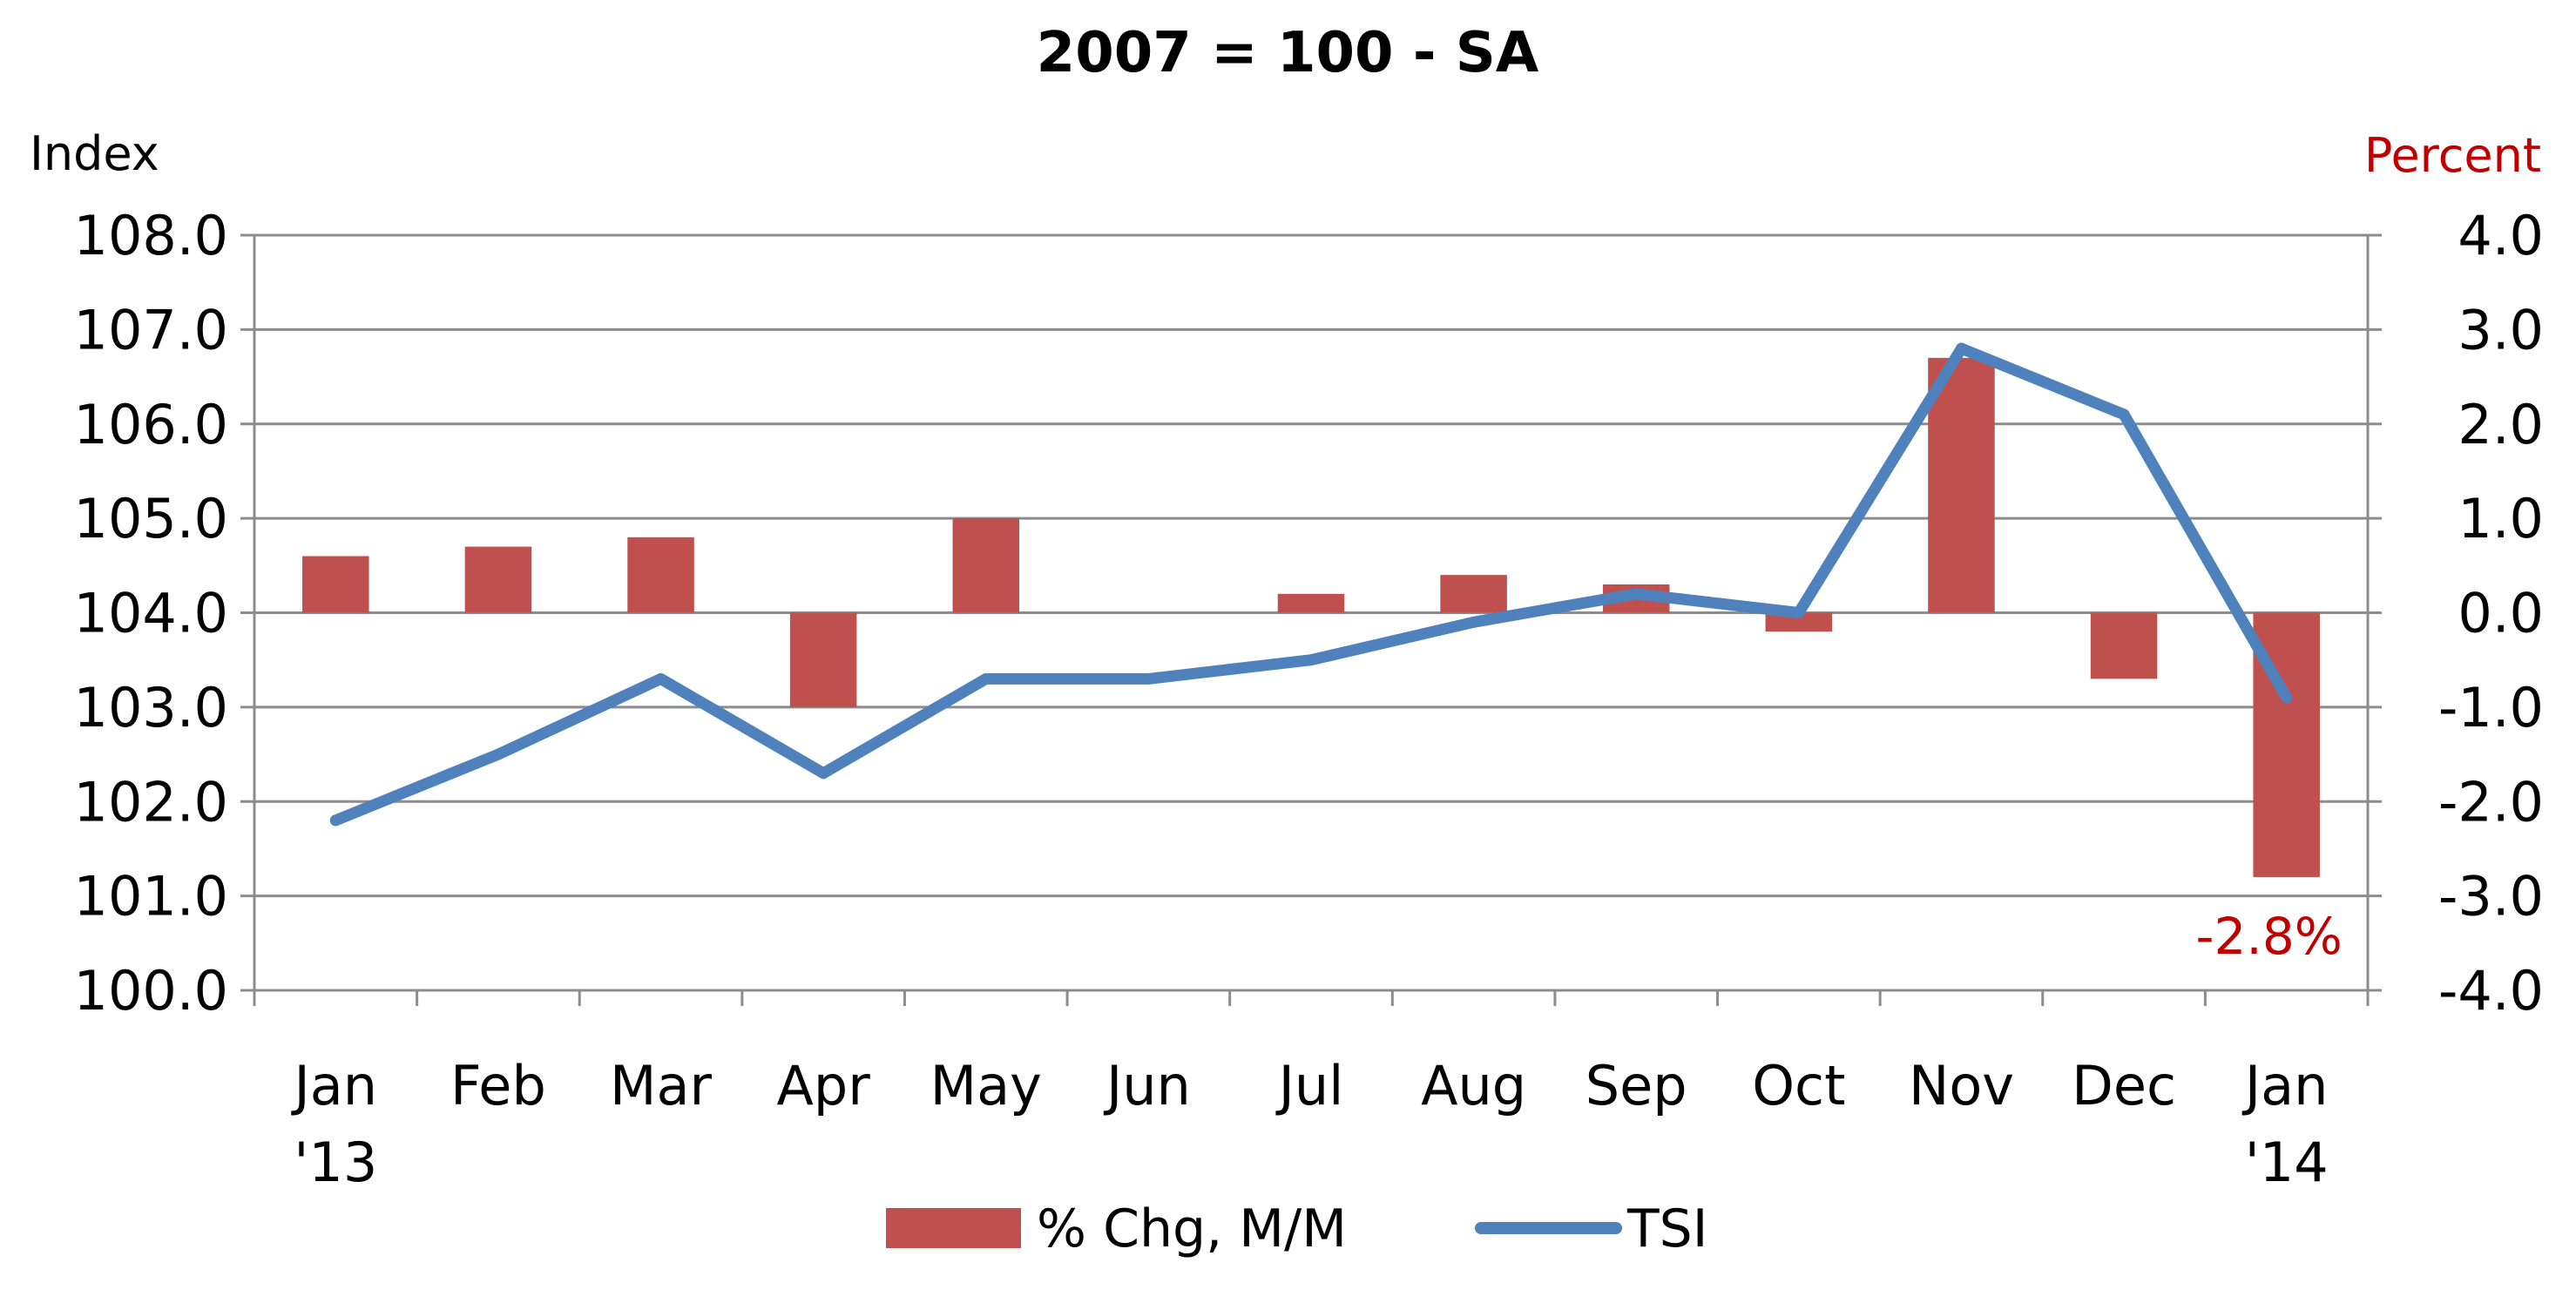  Describe the element at coordinates (1288, 53) in the screenshot. I see `chart-title: 2007 = 100 - SA` at that location.